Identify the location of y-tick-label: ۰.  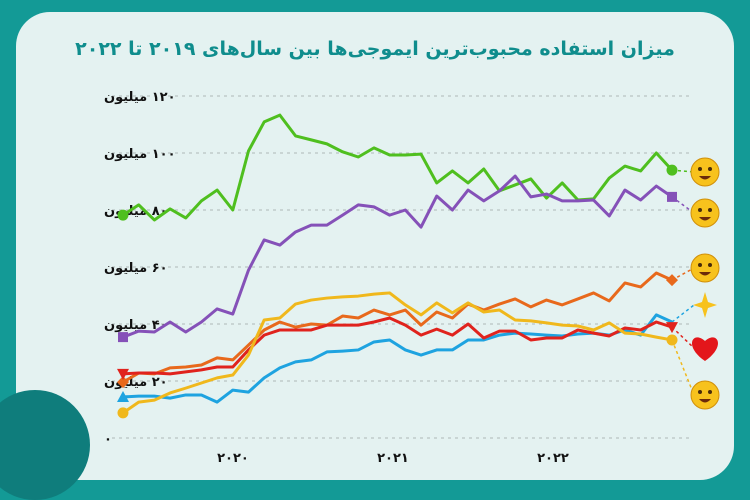
(108, 439).